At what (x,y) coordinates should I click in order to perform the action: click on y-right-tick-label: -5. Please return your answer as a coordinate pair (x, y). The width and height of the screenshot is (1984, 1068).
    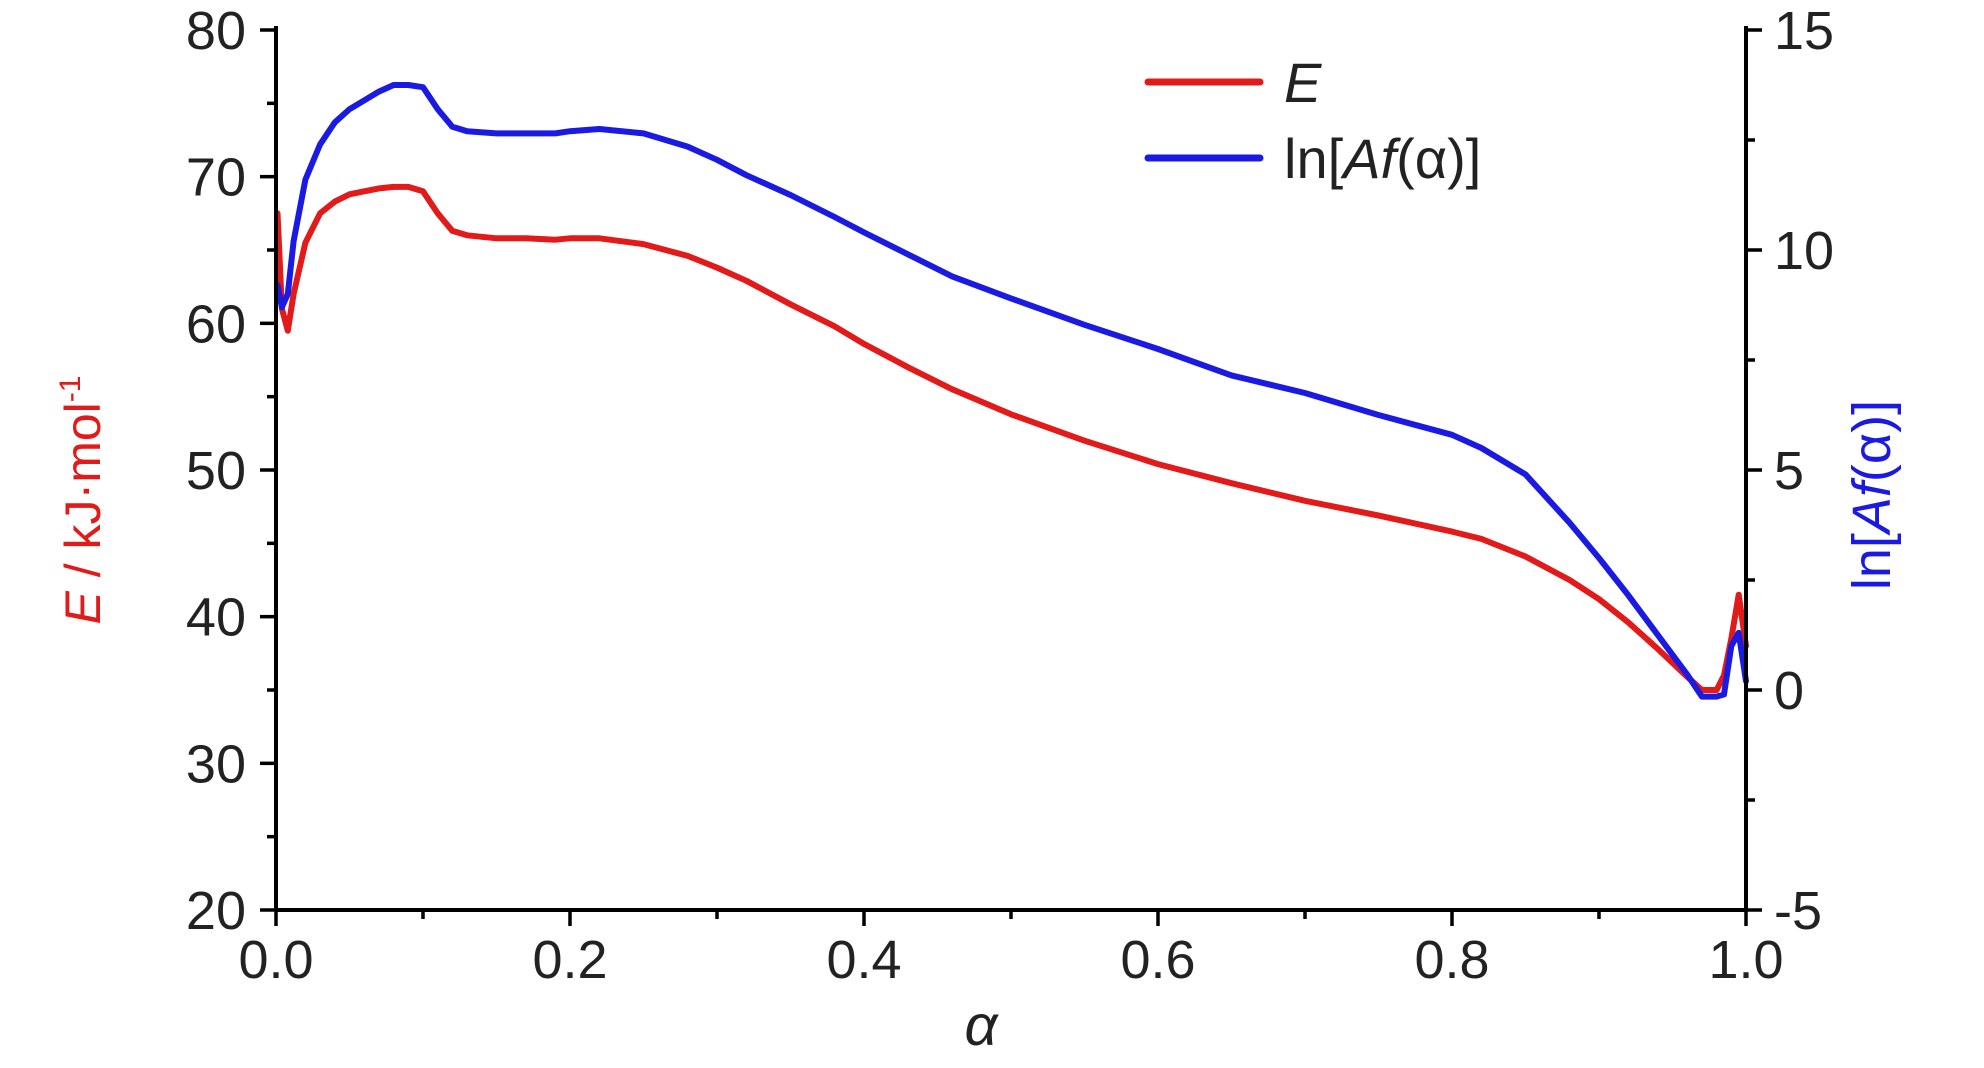
    Looking at the image, I should click on (1798, 911).